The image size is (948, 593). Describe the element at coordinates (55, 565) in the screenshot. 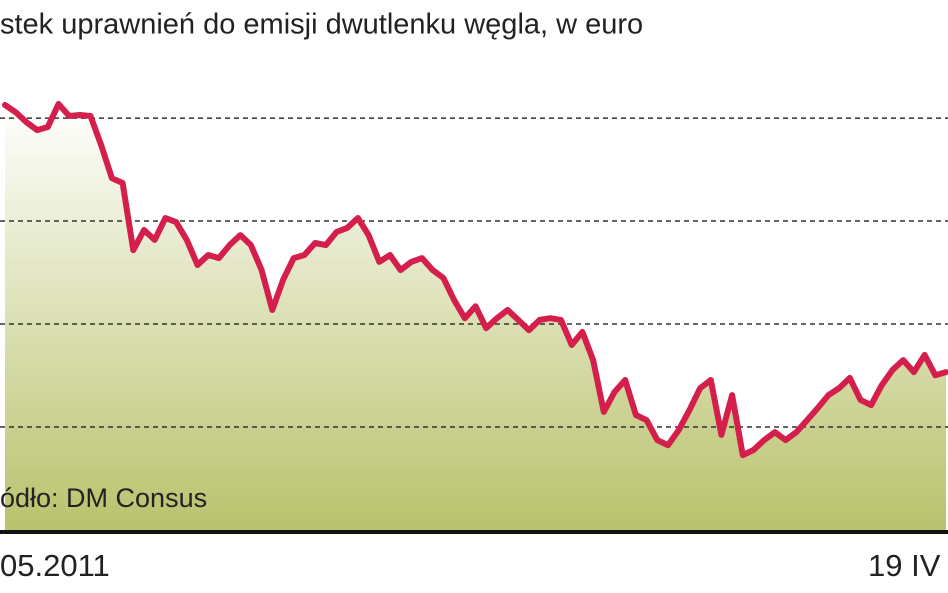

I see `x-tick-label: 05.2011` at that location.